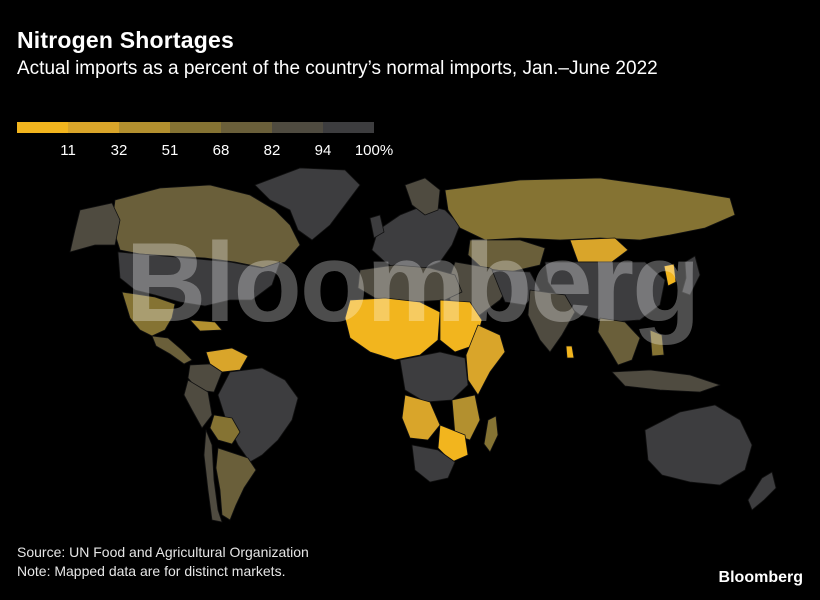  What do you see at coordinates (619, 341) in the screenshot?
I see `region-southeast-asia` at bounding box center [619, 341].